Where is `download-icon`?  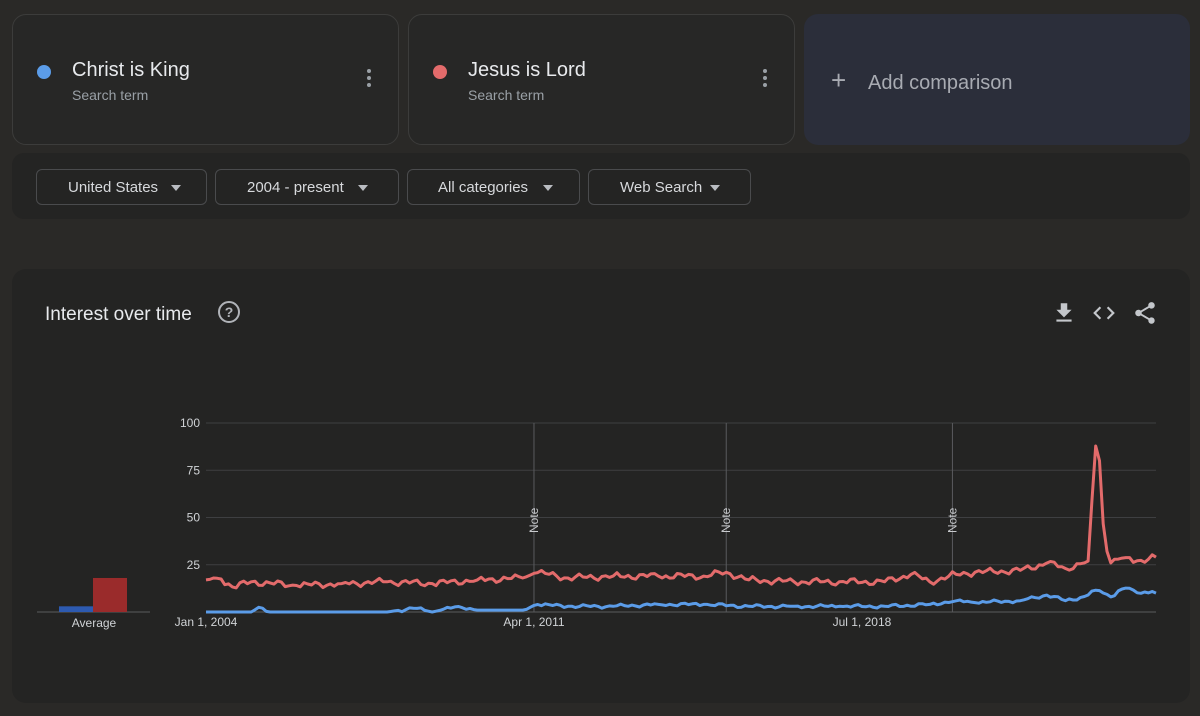
download-icon is located at coordinates (1064, 313).